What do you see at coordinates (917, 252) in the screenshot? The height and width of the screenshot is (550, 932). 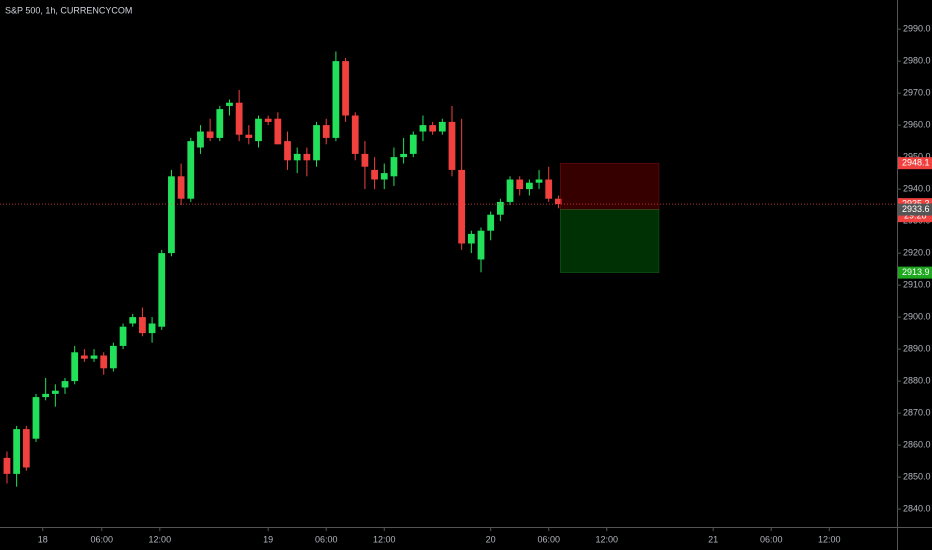 I see `y-tick-label: 2920.0` at bounding box center [917, 252].